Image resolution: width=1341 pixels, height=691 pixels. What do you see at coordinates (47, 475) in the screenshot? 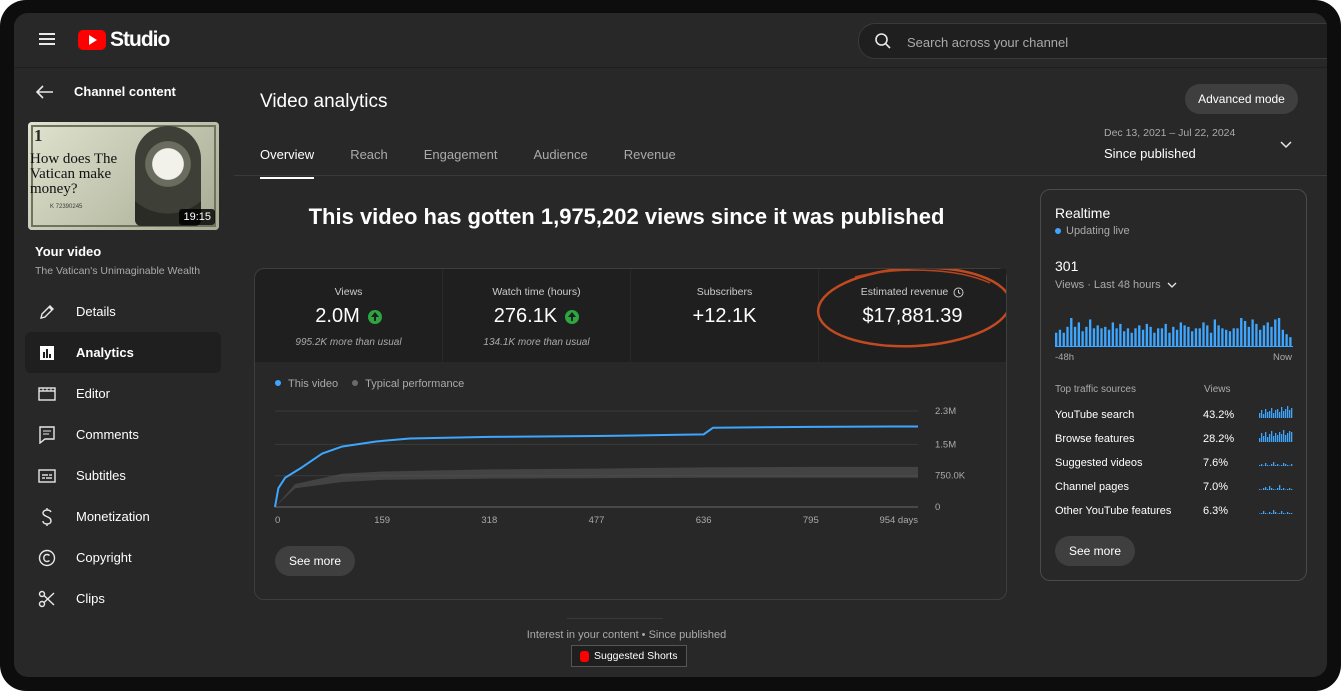
I see `subtitles-icon` at bounding box center [47, 475].